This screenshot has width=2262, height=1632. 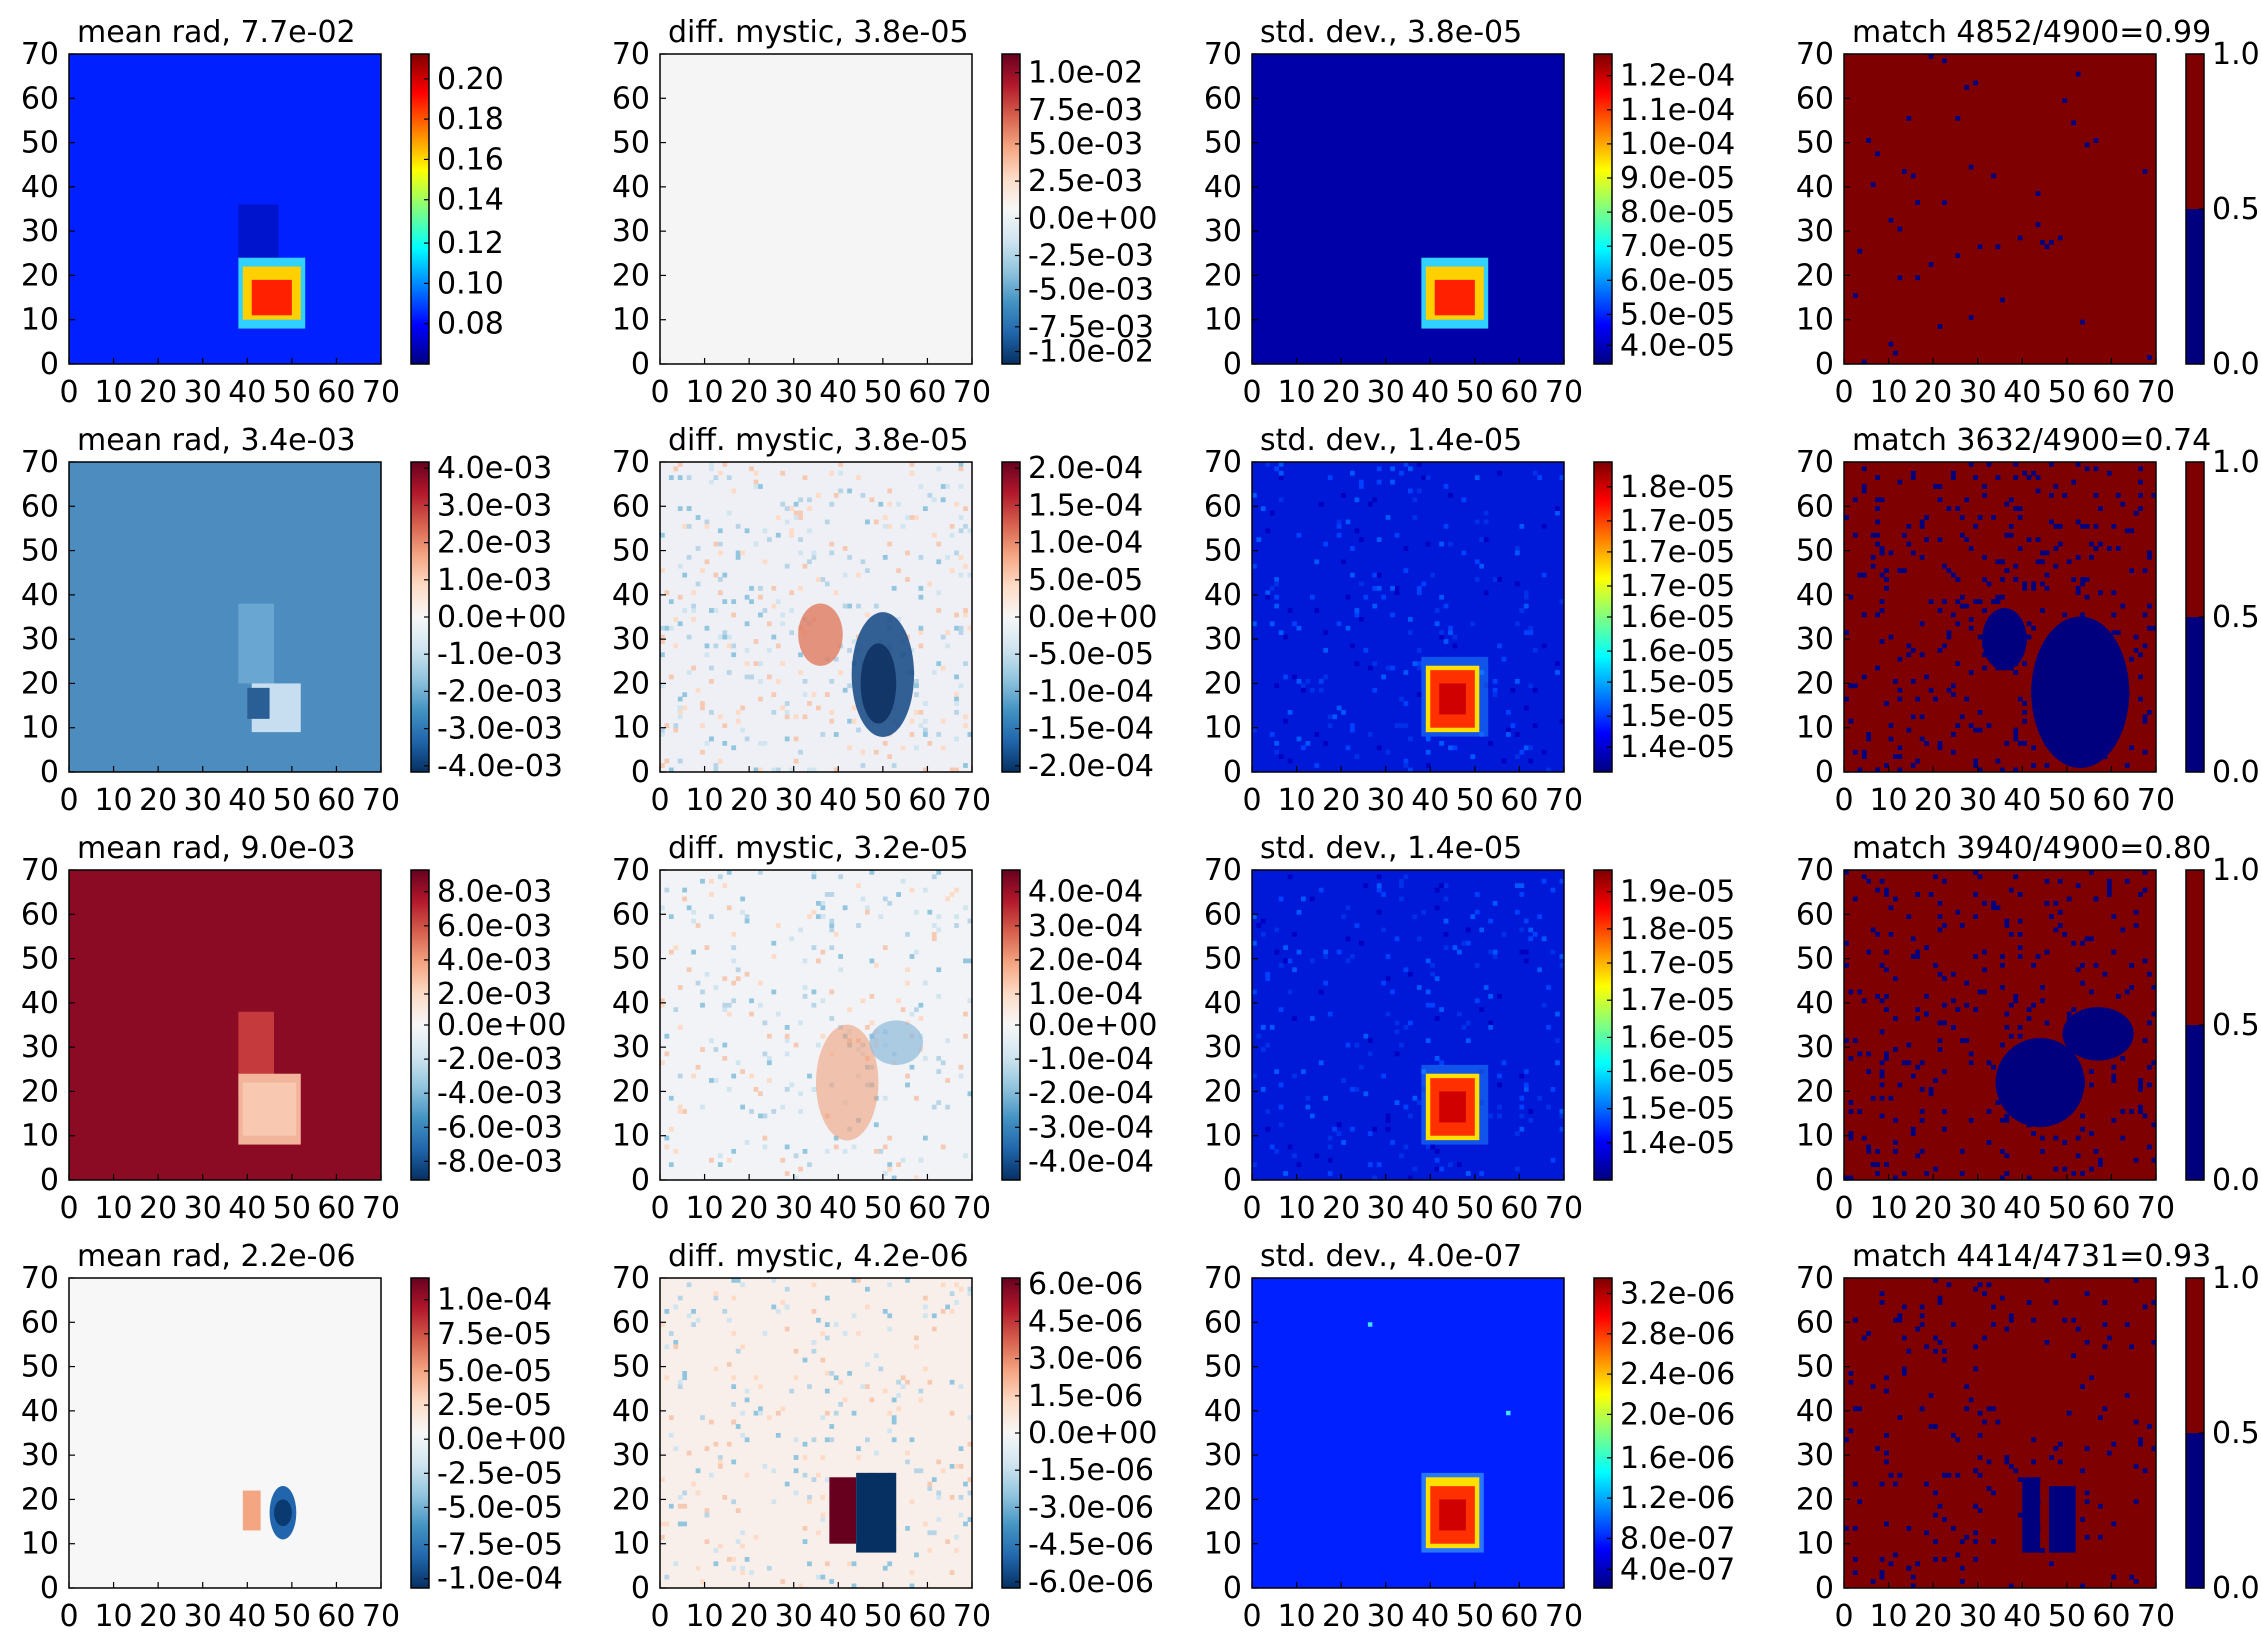 I want to click on colorbar-tick-label: 0.08, so click(x=470, y=324).